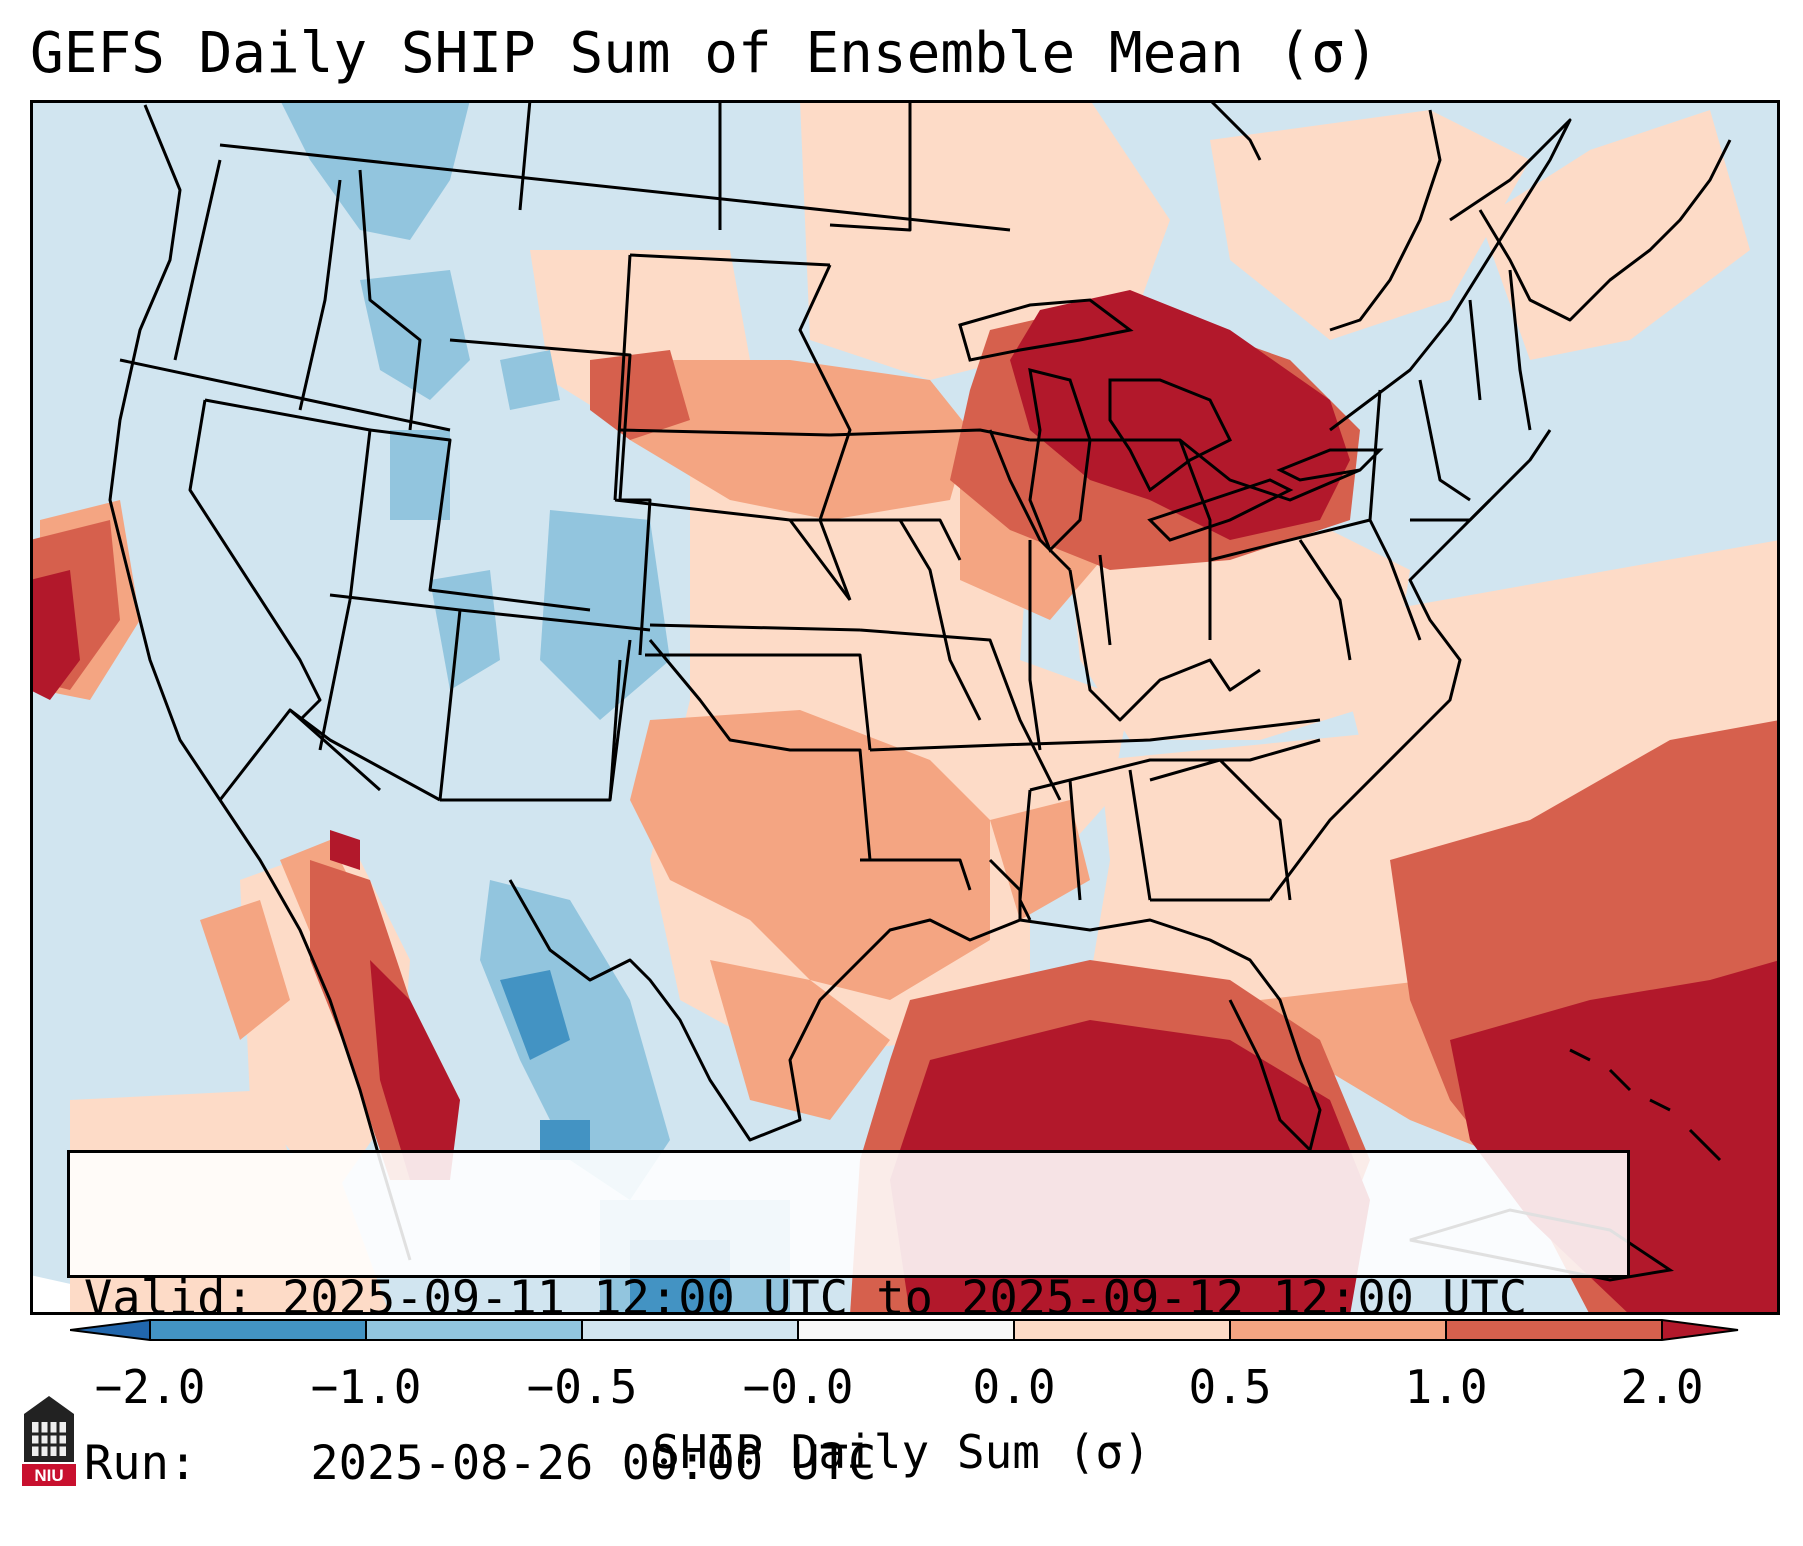  What do you see at coordinates (1046, 330) in the screenshot?
I see `lake-superior` at bounding box center [1046, 330].